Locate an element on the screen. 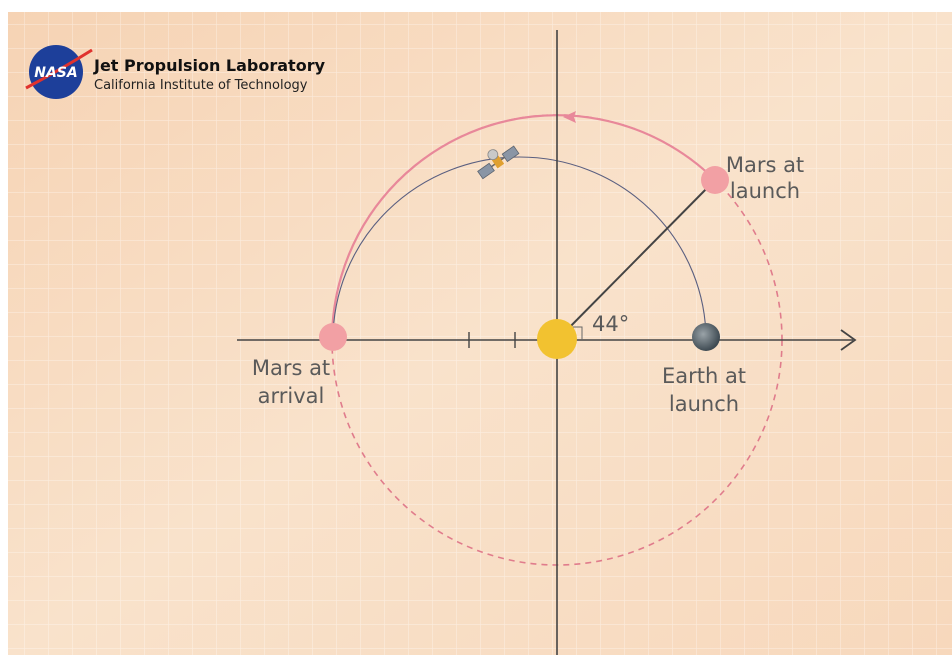  angle-line is located at coordinates (636, 260).